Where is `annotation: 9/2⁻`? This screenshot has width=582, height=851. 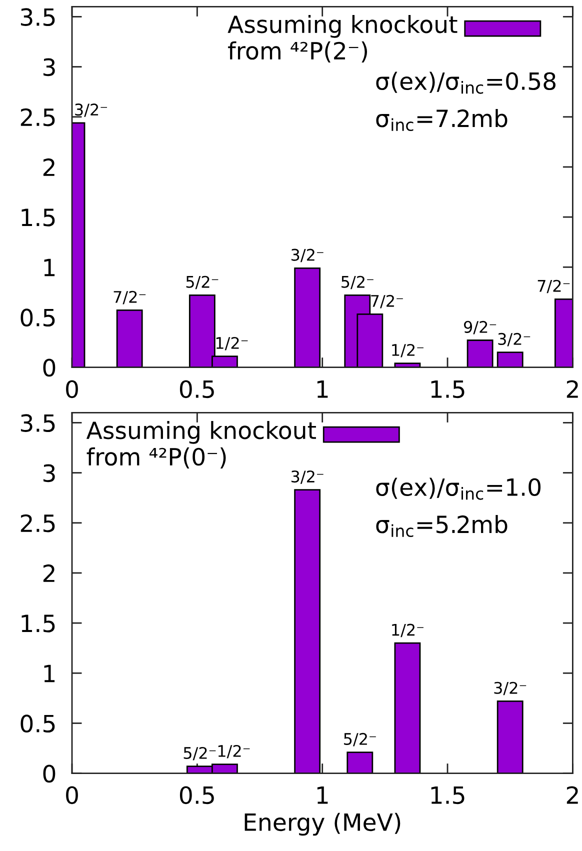 annotation: 9/2⁻ is located at coordinates (480, 327).